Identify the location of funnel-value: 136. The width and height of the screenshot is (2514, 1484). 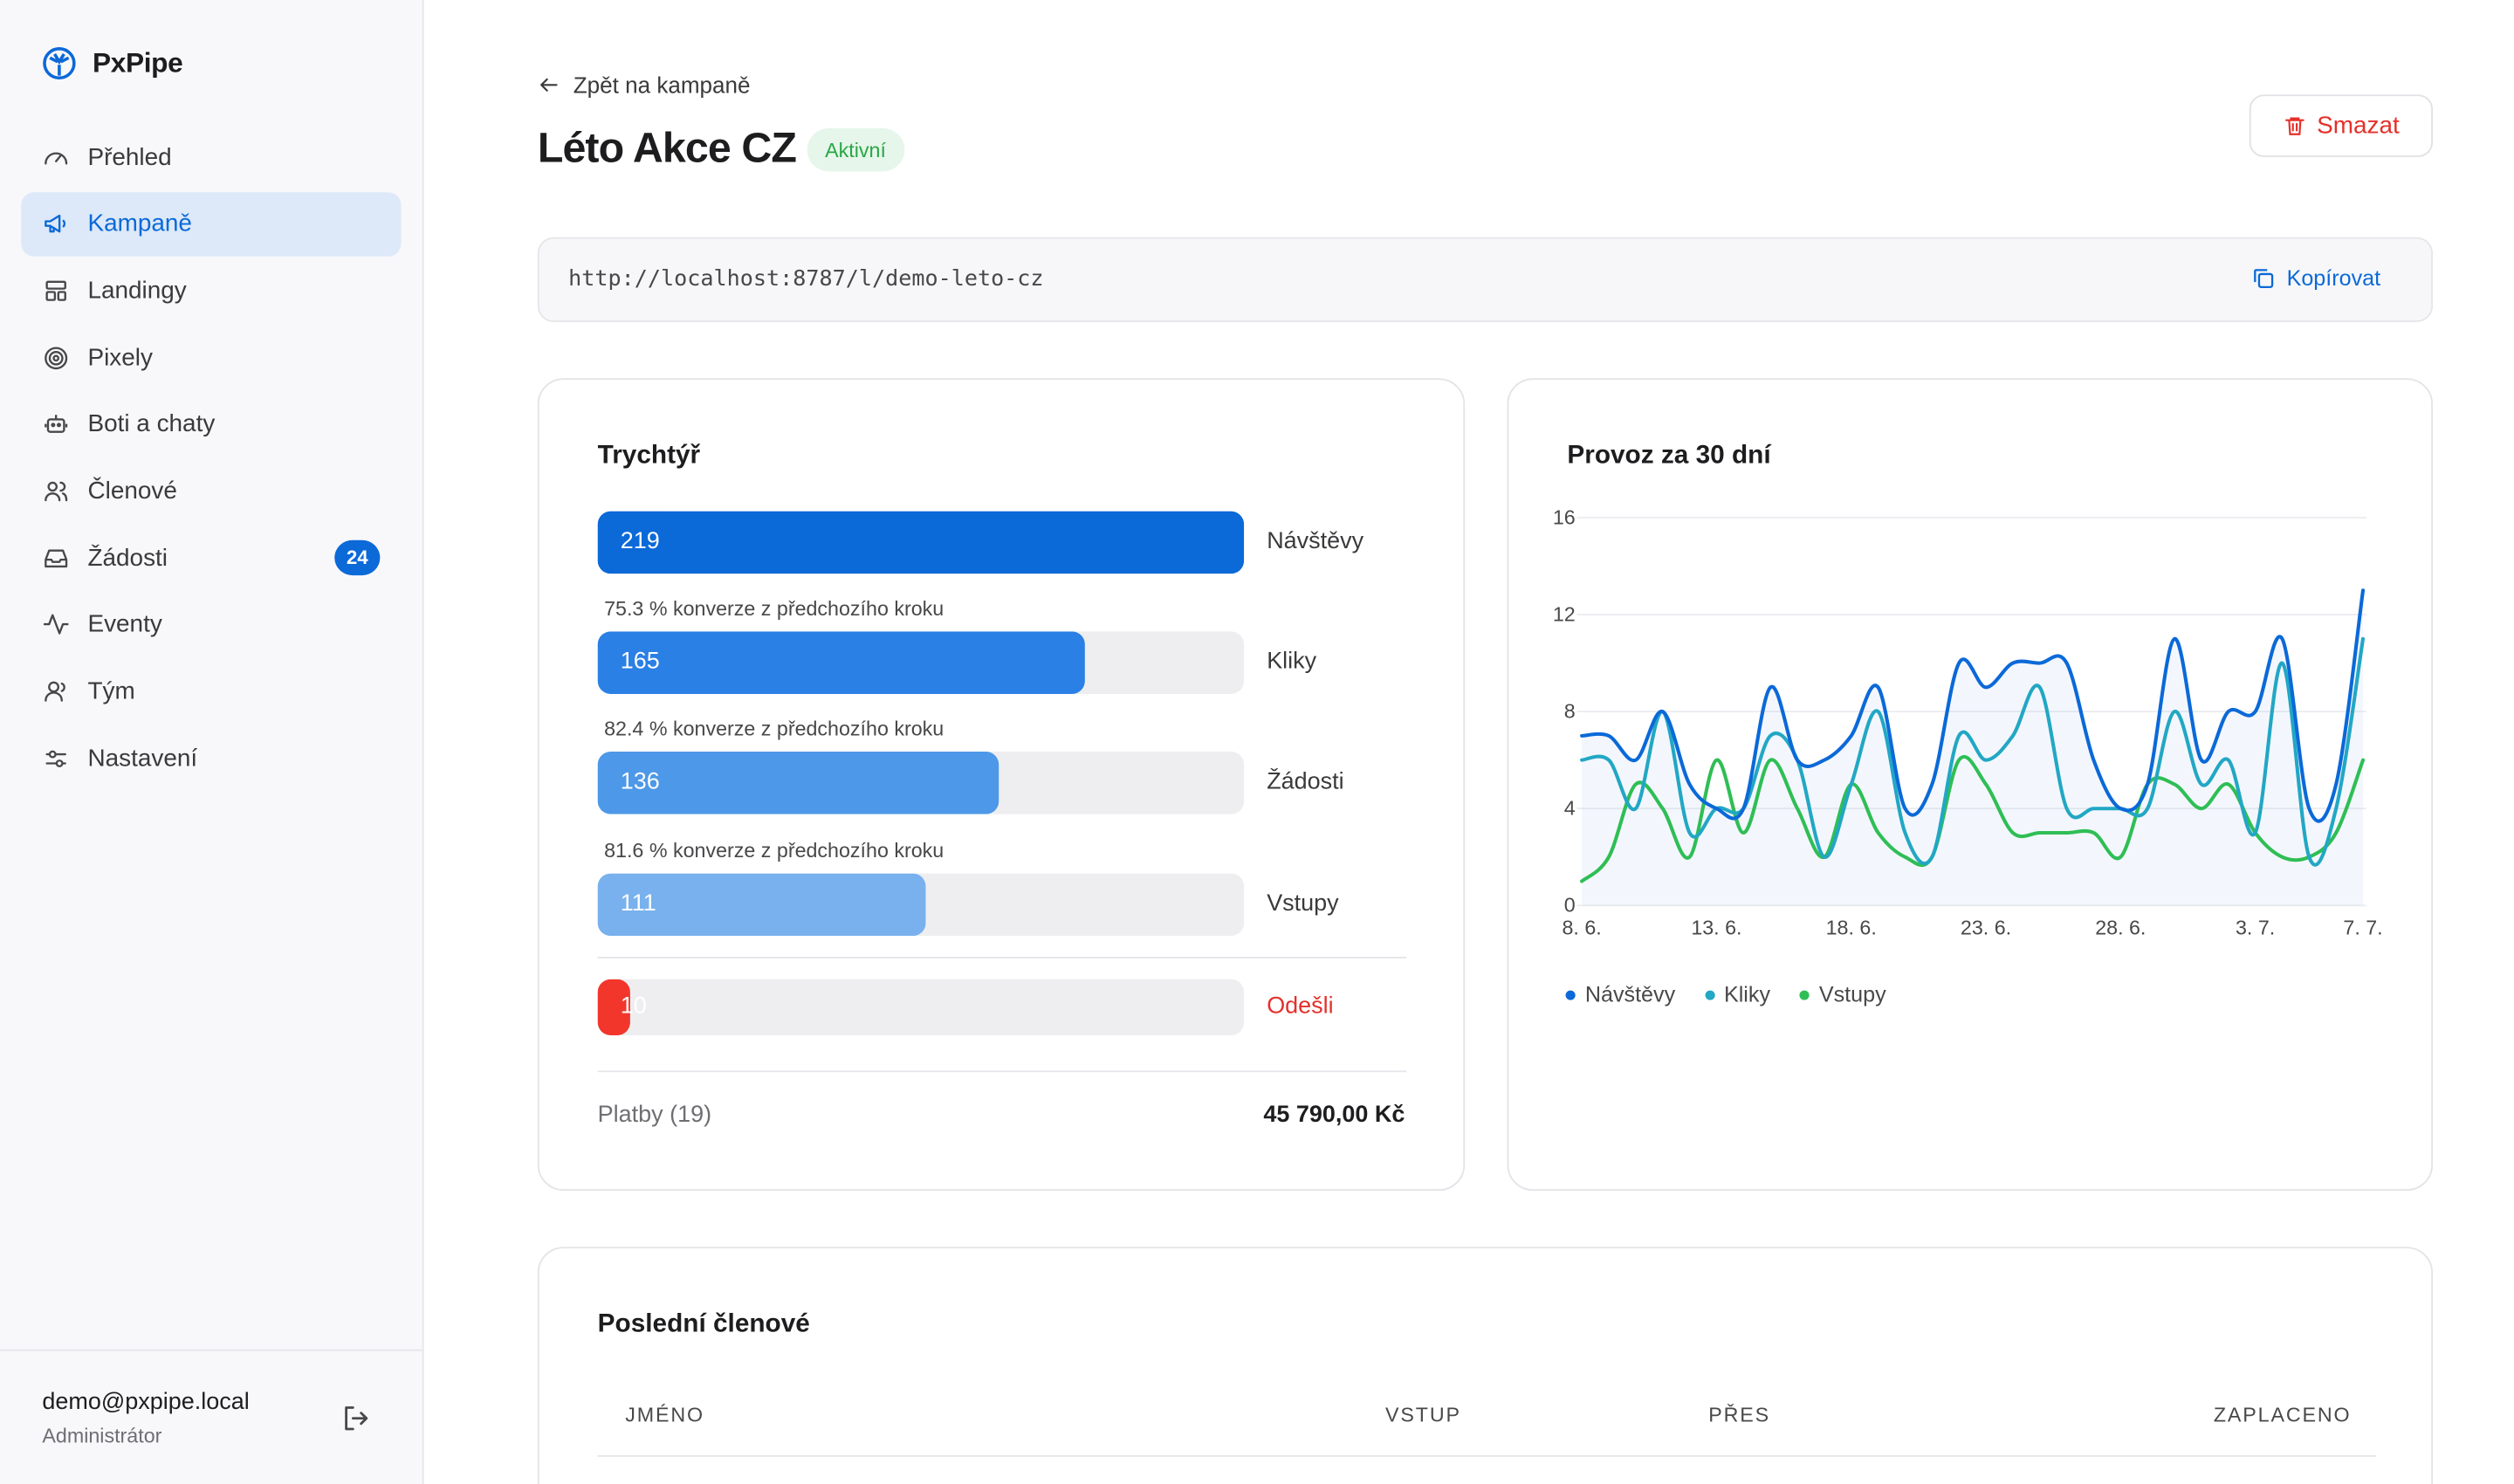
(640, 782).